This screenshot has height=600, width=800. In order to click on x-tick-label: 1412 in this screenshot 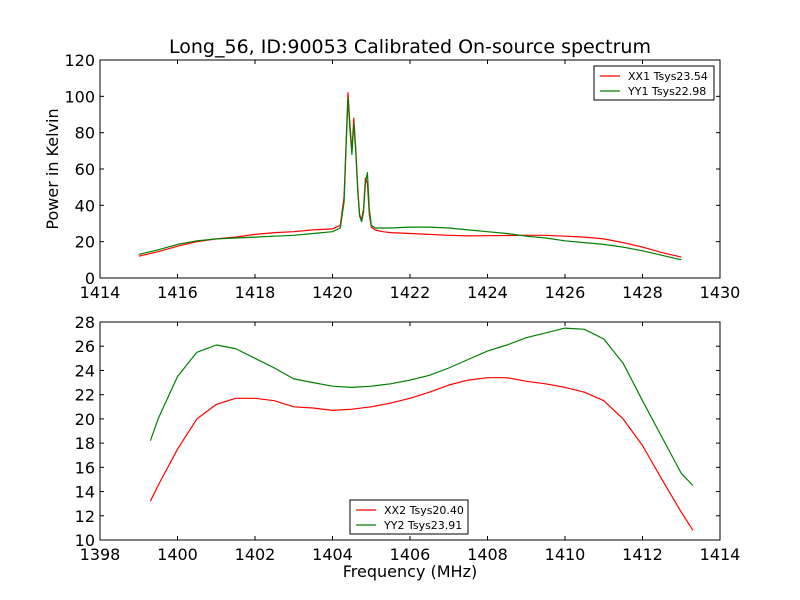, I will do `click(642, 554)`.